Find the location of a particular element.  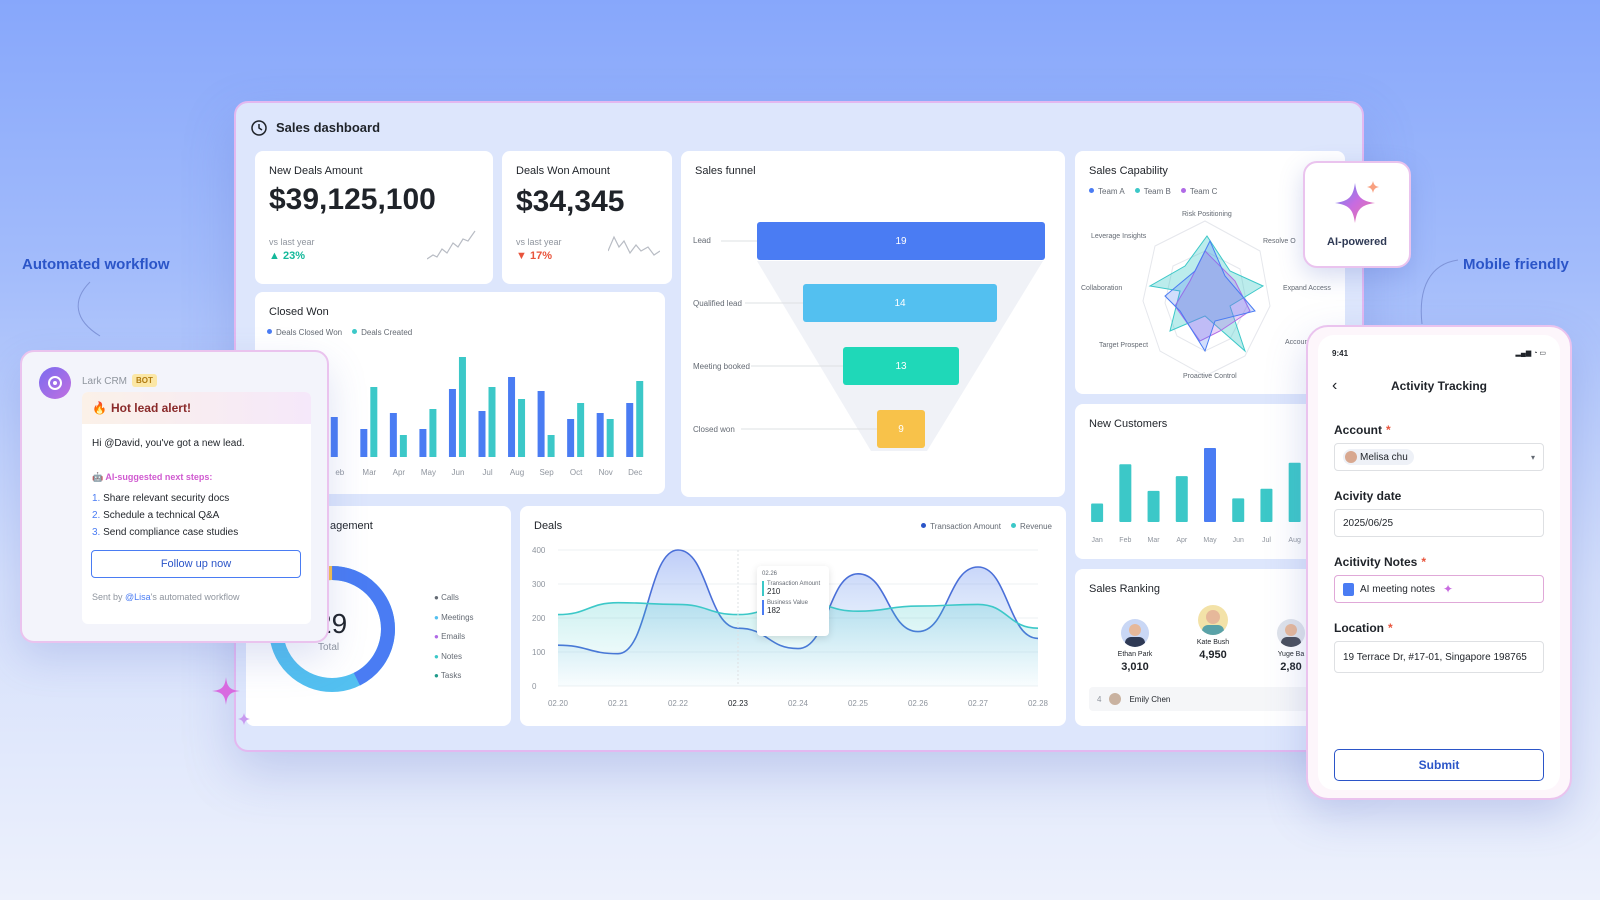

notes-input: AI meeting notes ✦ is located at coordinates (1439, 589).